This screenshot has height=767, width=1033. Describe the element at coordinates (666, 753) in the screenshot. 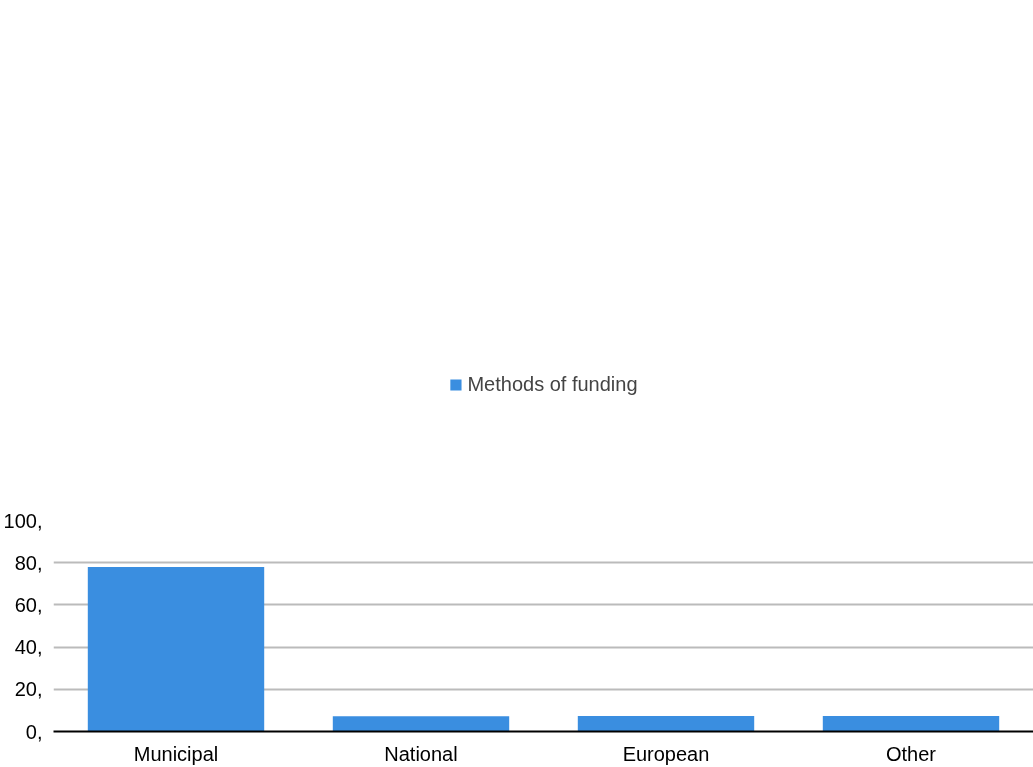

I see `x-tick-label: European` at that location.